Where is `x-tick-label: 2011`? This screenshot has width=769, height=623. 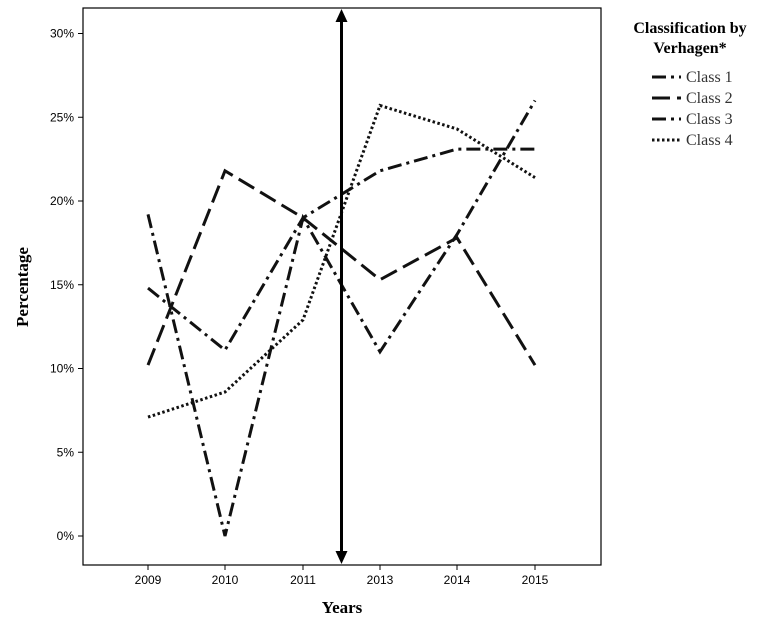
x-tick-label: 2011 is located at coordinates (303, 580).